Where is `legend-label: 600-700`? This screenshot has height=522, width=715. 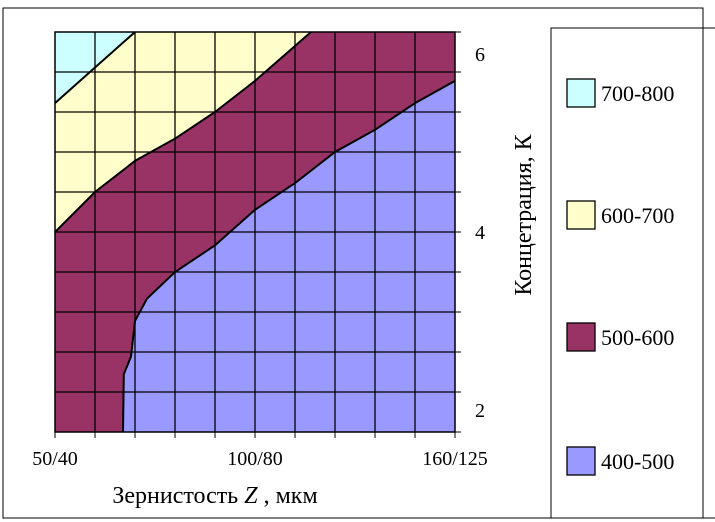
legend-label: 600-700 is located at coordinates (637, 215).